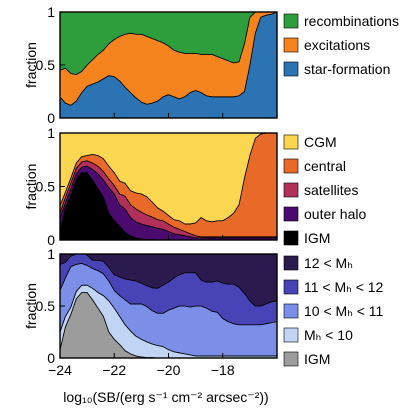 The width and height of the screenshot is (408, 419). Describe the element at coordinates (165, 397) in the screenshot. I see `x-axis-label: log₁₀(SB/(erg s⁻¹ cm⁻² arcsec⁻²))` at that location.